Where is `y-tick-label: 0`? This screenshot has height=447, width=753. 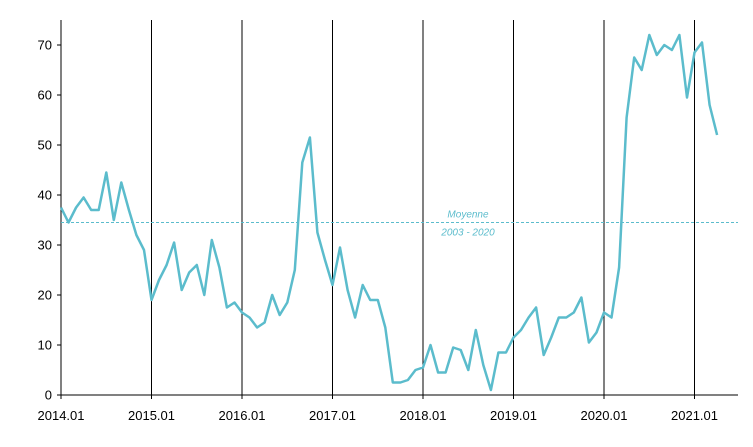
y-tick-label: 0 is located at coordinates (48, 395).